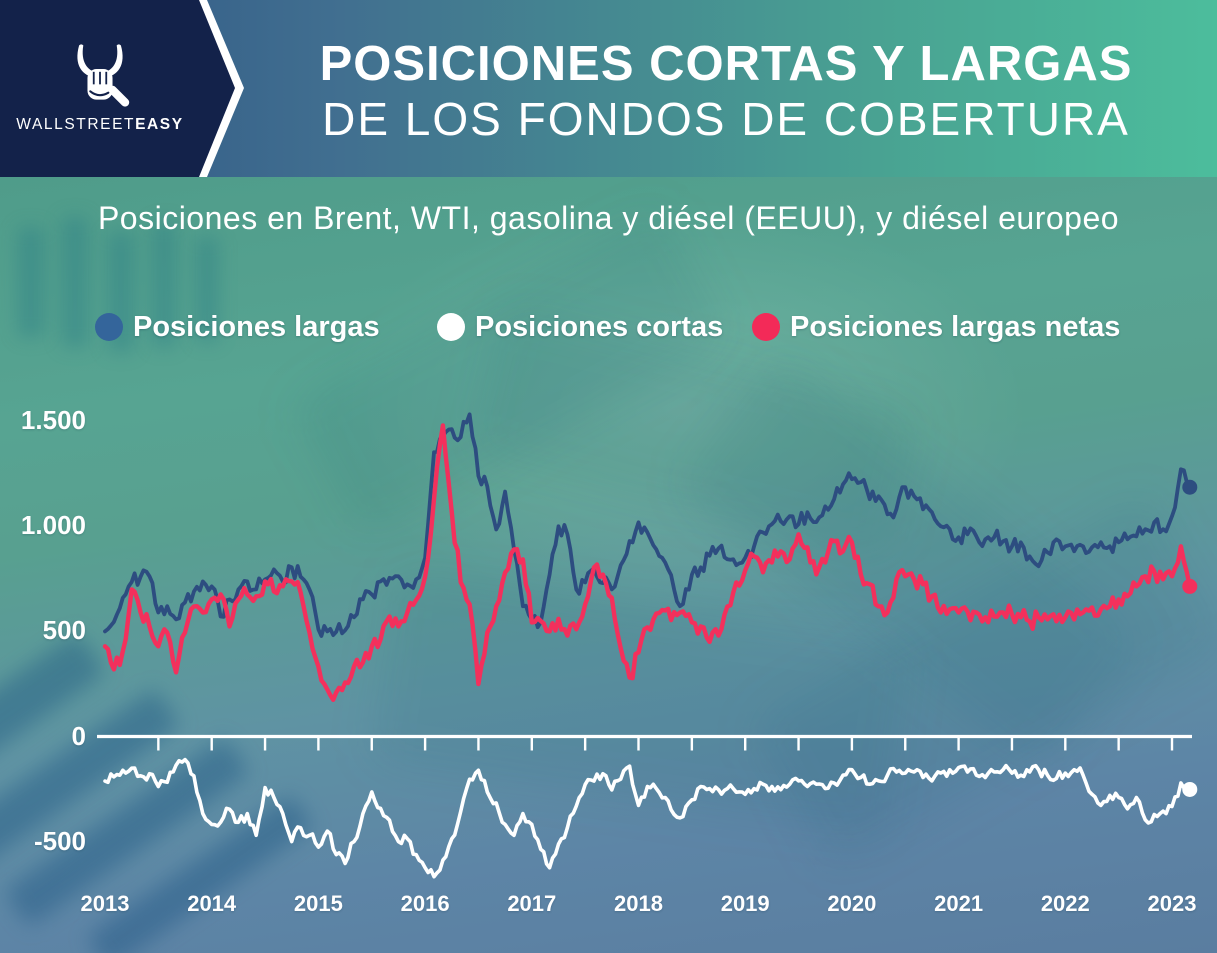  I want to click on y-axis-tick-label: 500, so click(64, 630).